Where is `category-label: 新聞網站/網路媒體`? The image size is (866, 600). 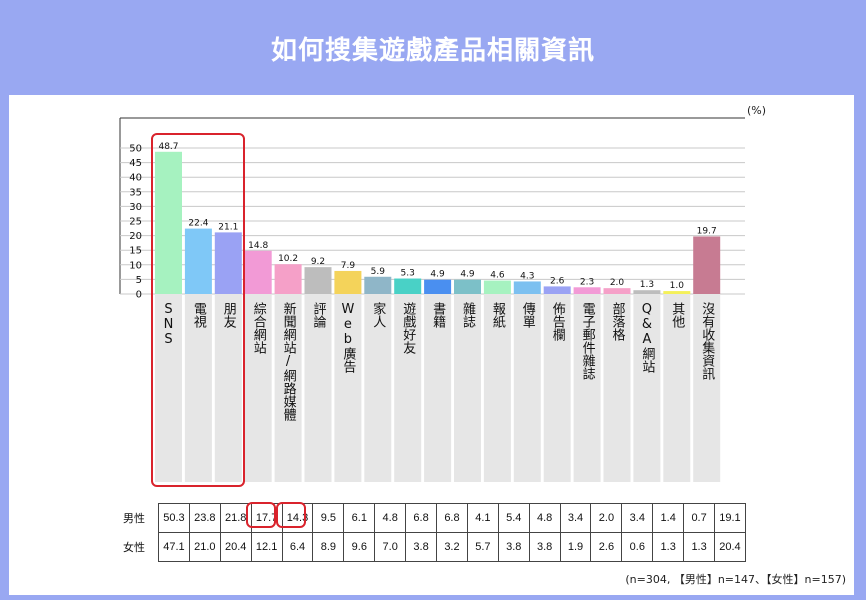
category-label: 新聞網站/網路媒體 is located at coordinates (289, 361).